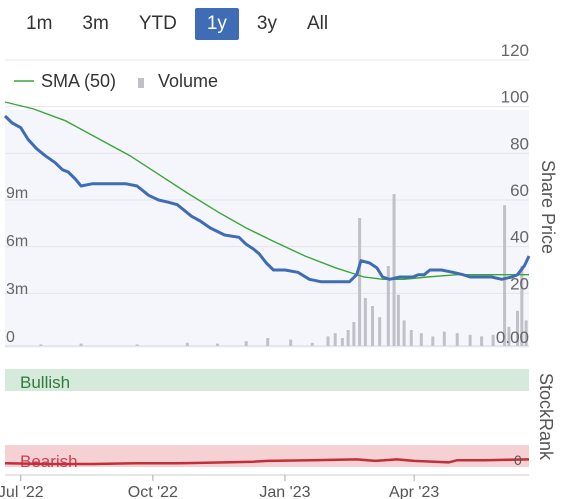 This screenshot has width=568, height=499. I want to click on x-tick-label: Oct '22, so click(153, 491).